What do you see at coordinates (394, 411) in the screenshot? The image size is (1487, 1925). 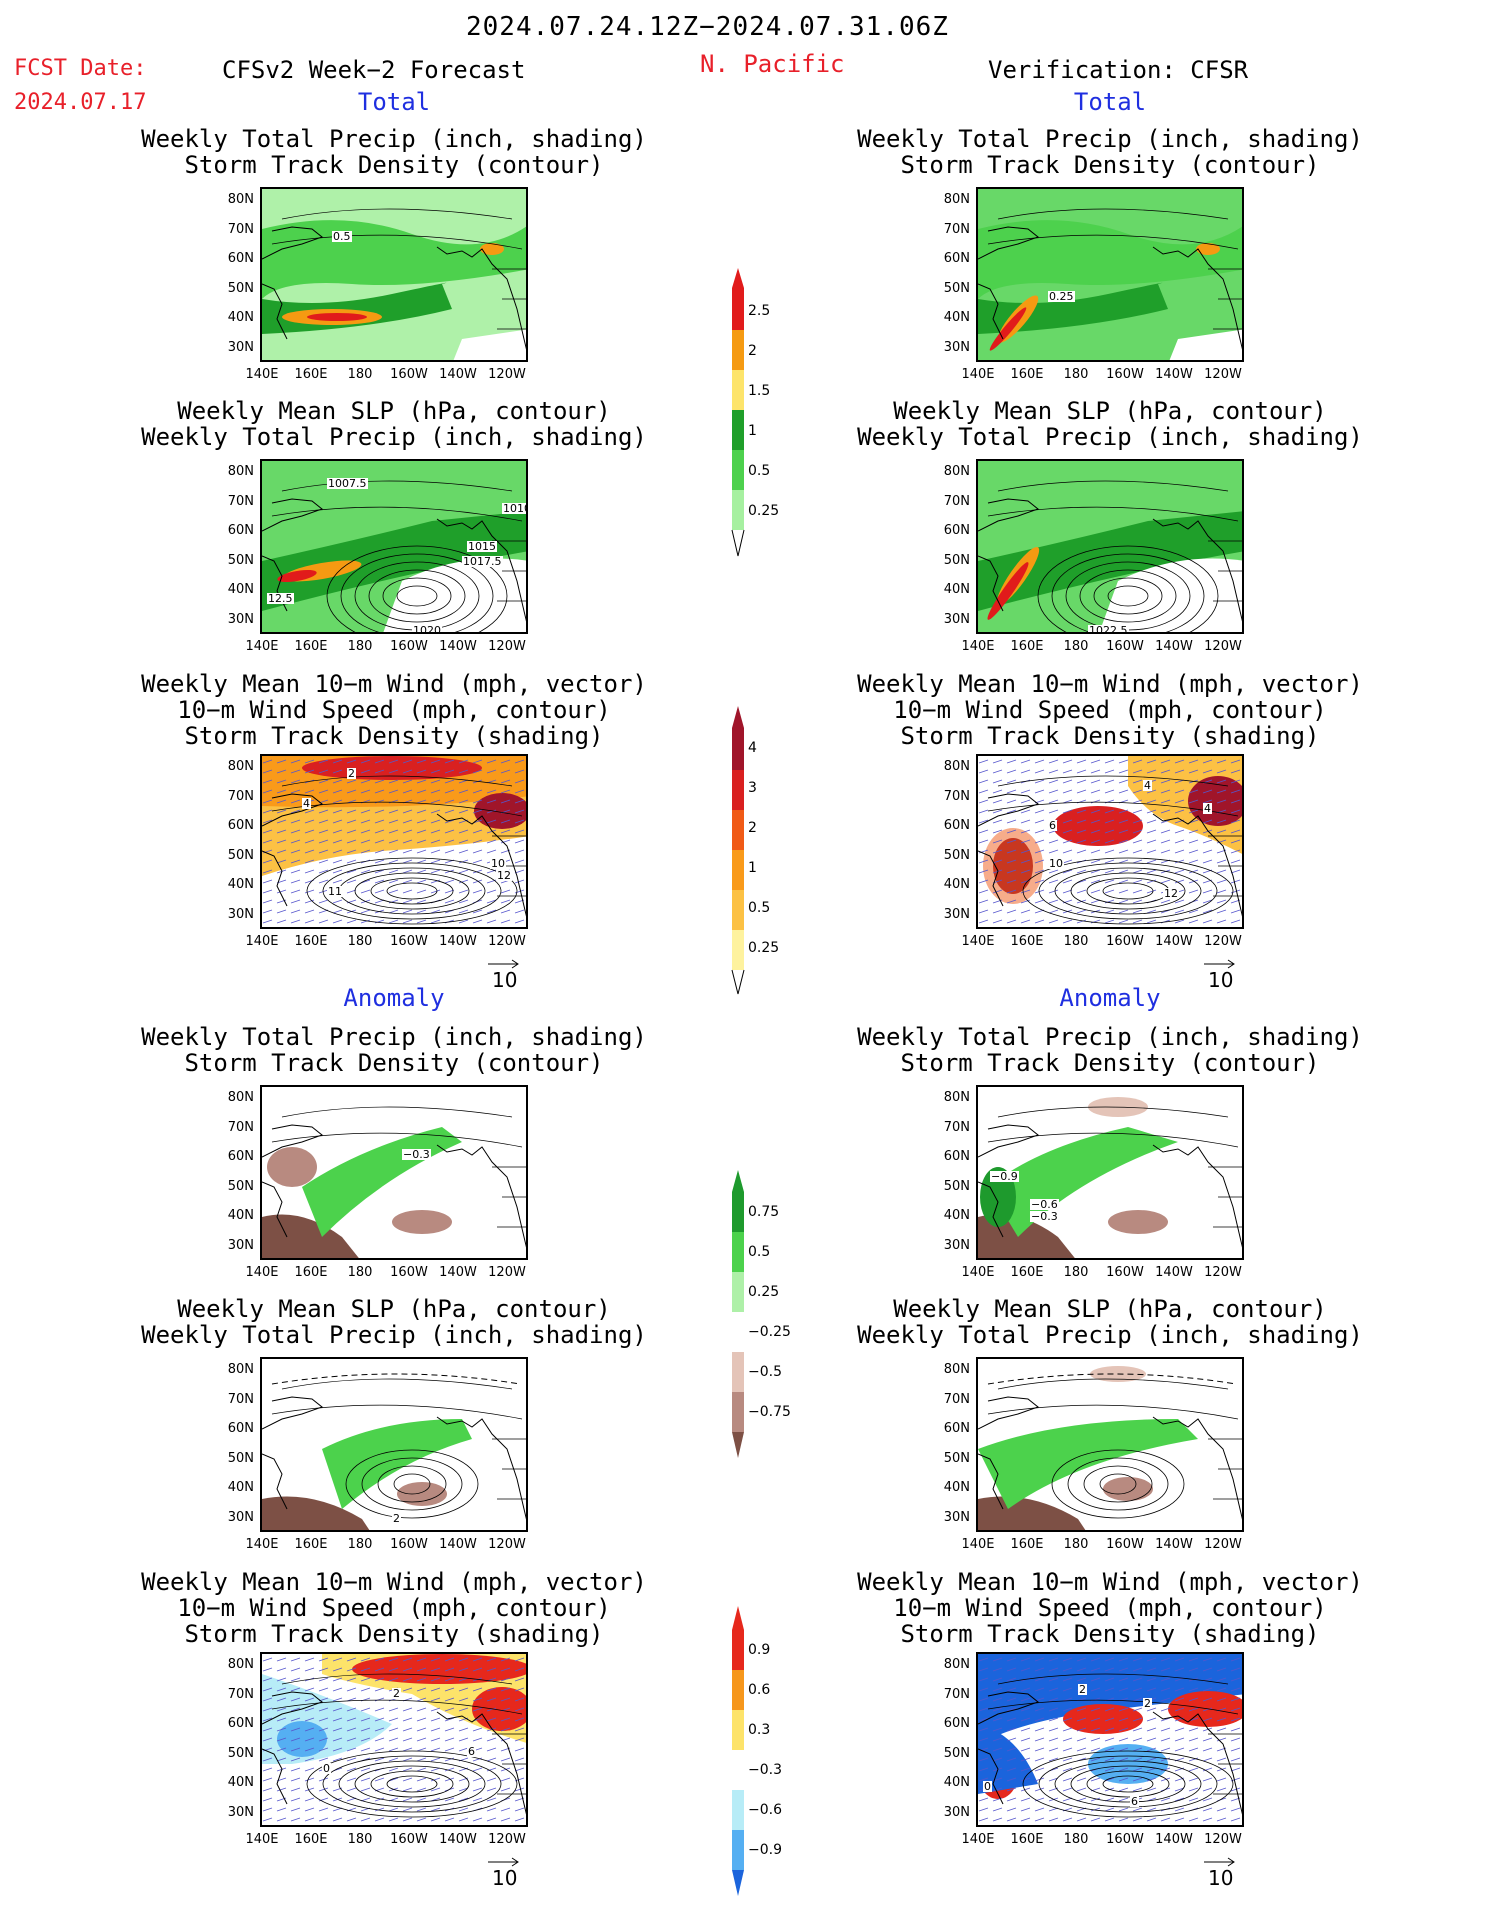 I see `panel-title-line: Weekly Mean SLP (hPa, contour)` at bounding box center [394, 411].